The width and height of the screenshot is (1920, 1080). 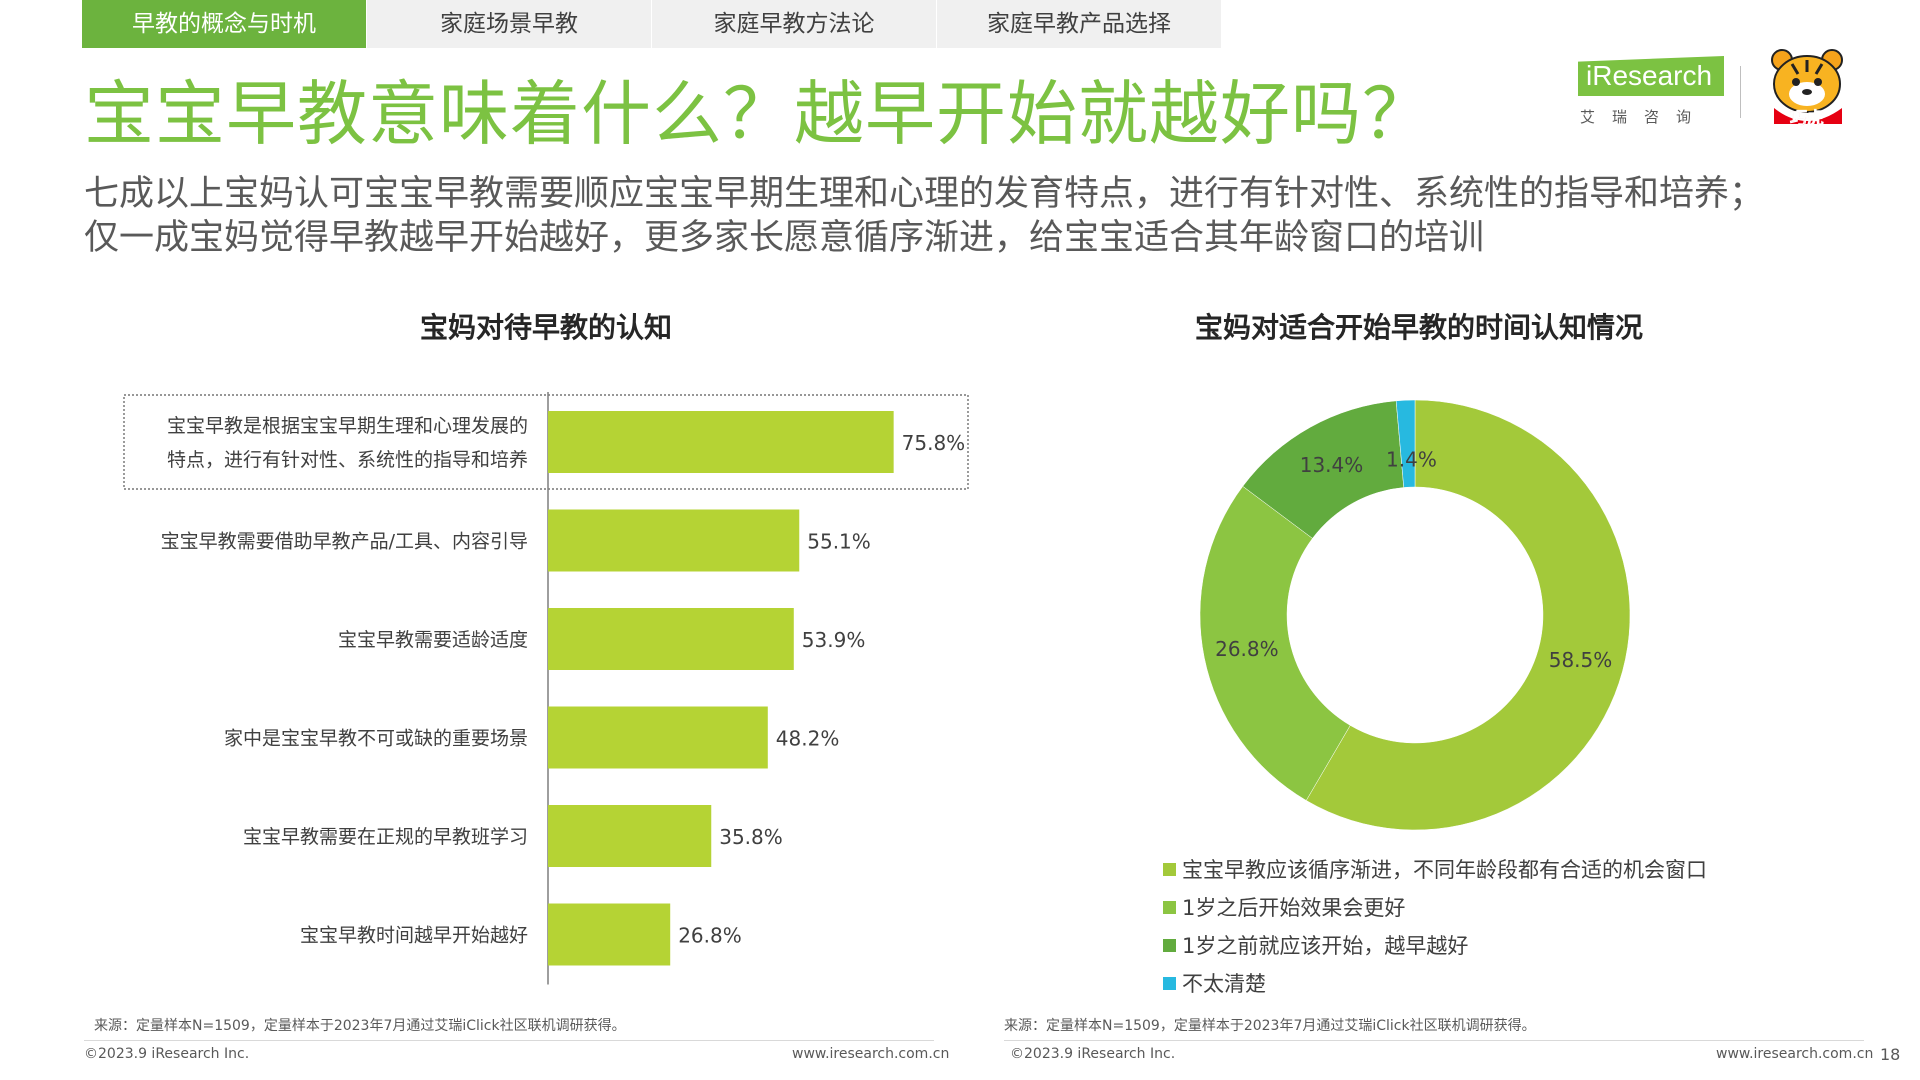 What do you see at coordinates (1435, 983) in the screenshot?
I see `legend-item: 不太清楚` at bounding box center [1435, 983].